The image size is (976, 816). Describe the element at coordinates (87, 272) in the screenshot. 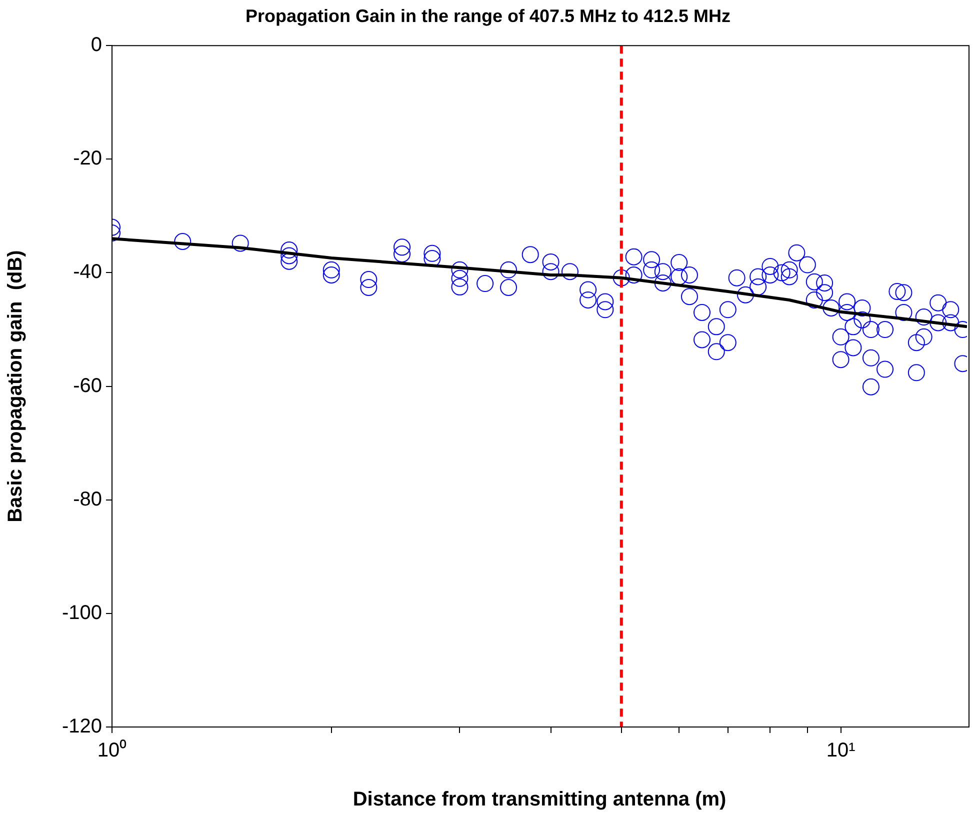

I see `y-tick-label: -40` at that location.